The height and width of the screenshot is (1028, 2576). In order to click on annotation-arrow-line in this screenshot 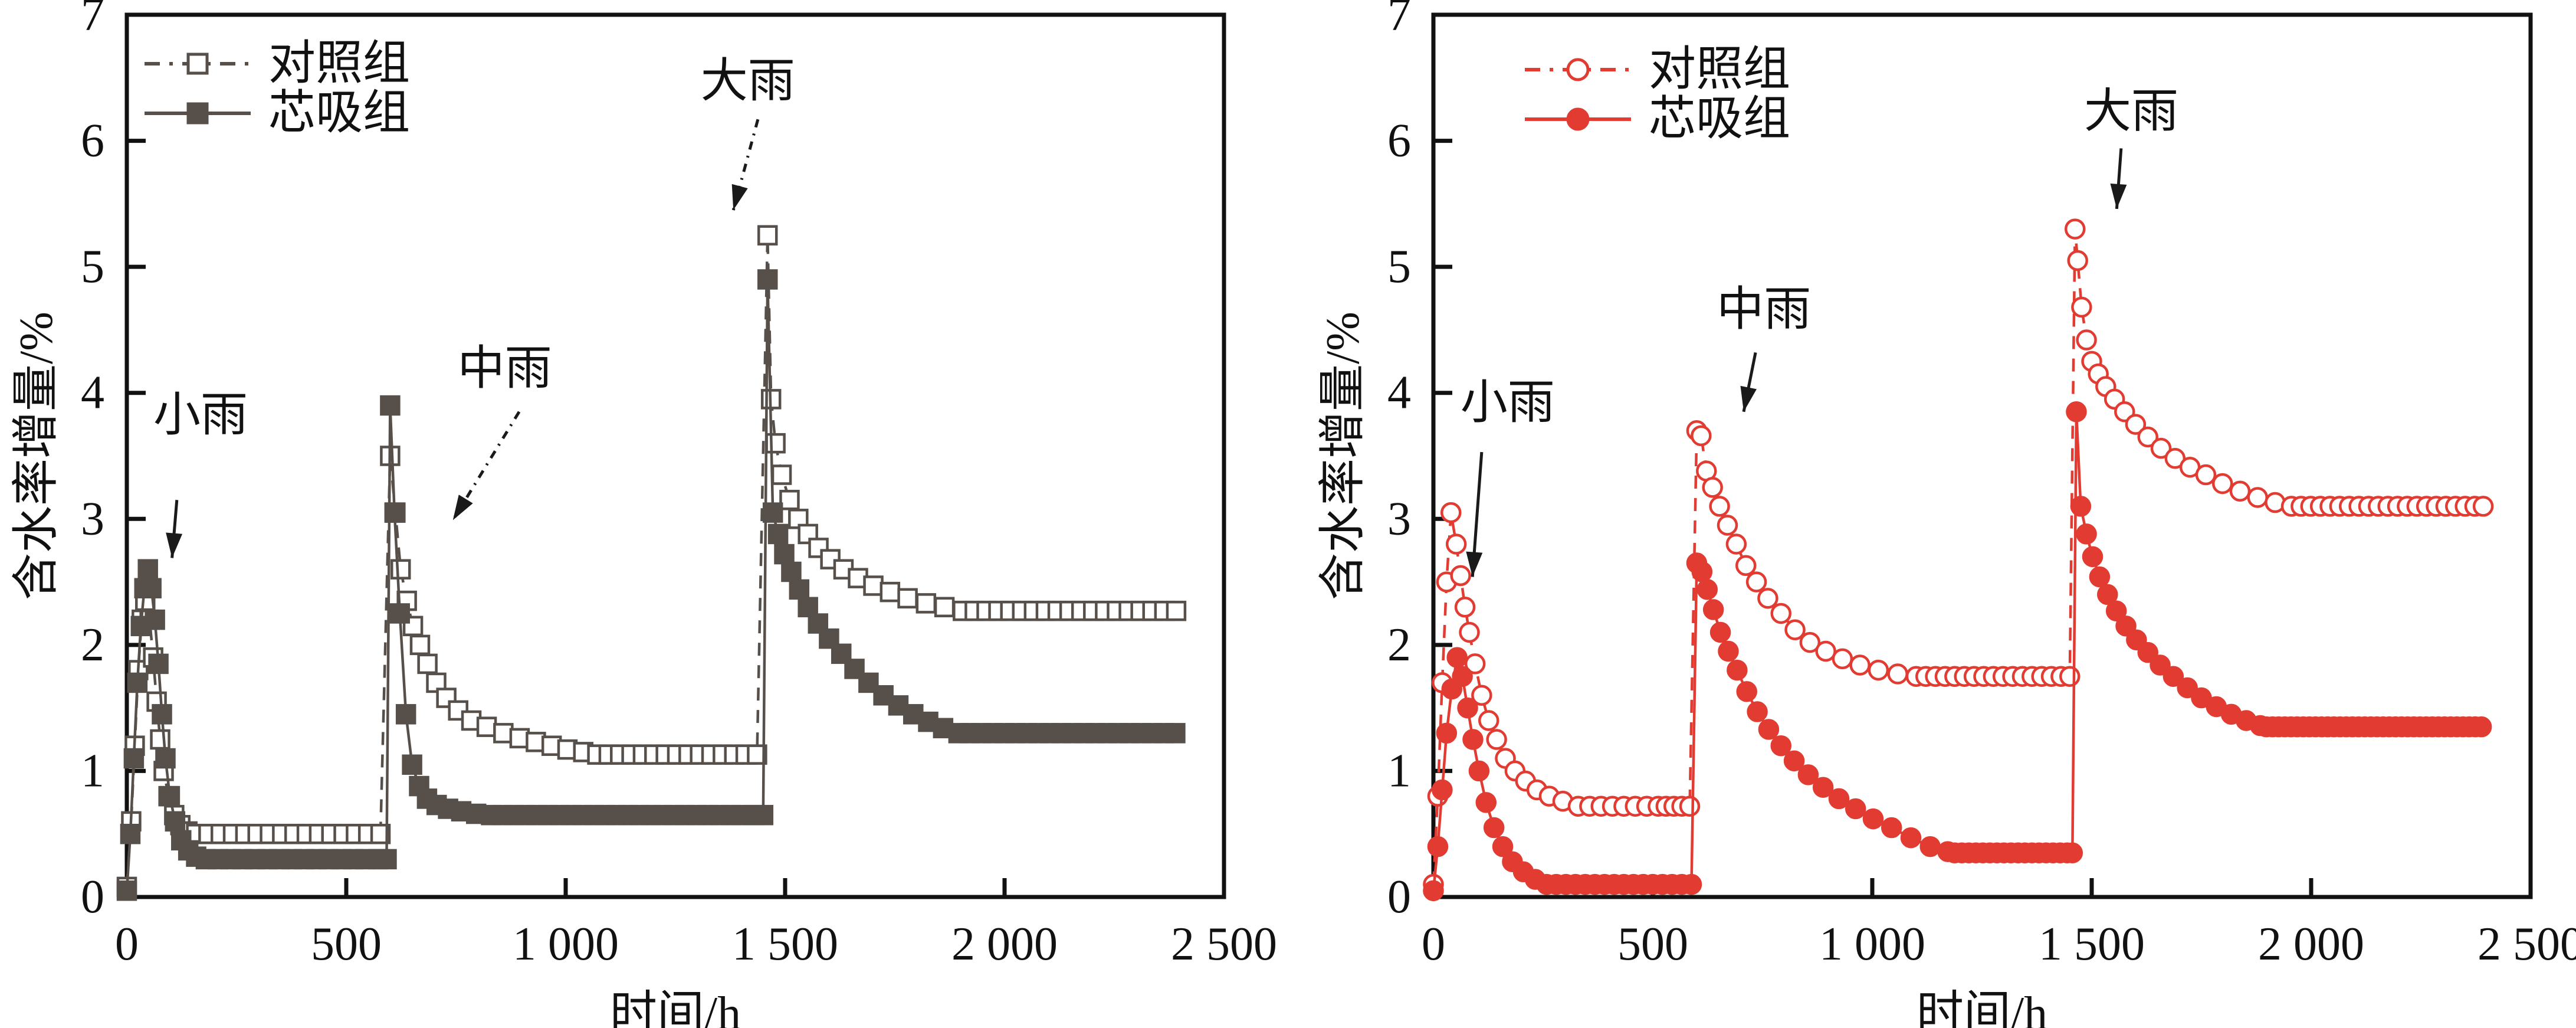, I will do `click(745, 165)`.